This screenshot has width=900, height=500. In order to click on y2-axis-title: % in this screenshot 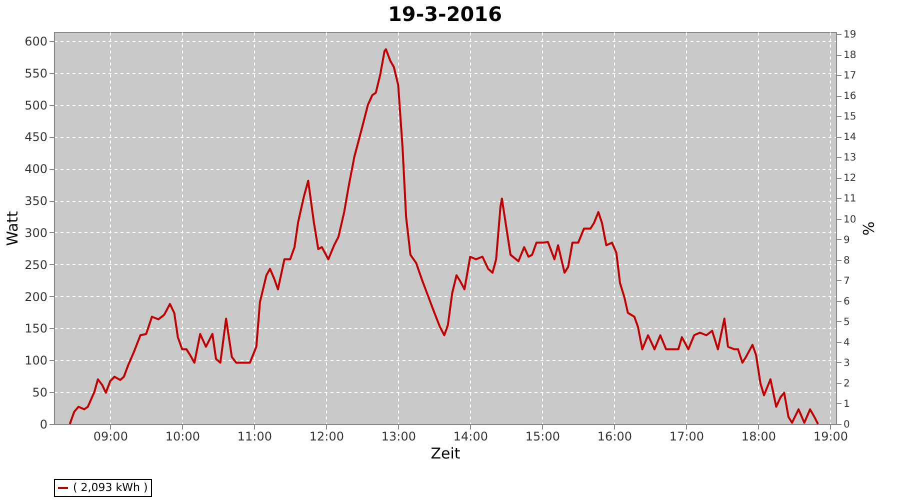, I will do `click(868, 228)`.